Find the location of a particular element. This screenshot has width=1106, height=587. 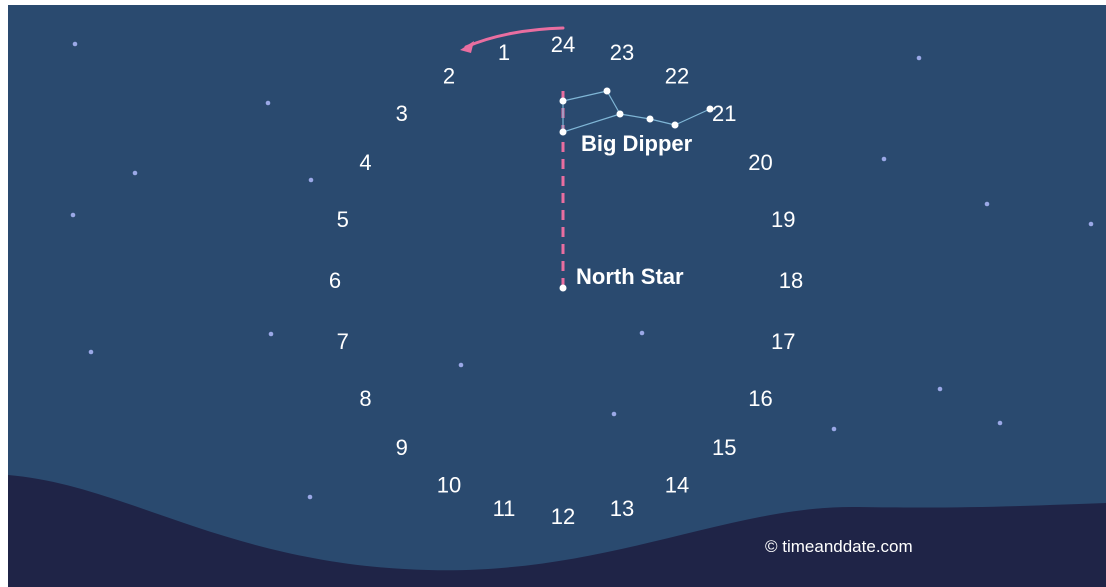

hour-label-15: 15 is located at coordinates (724, 447).